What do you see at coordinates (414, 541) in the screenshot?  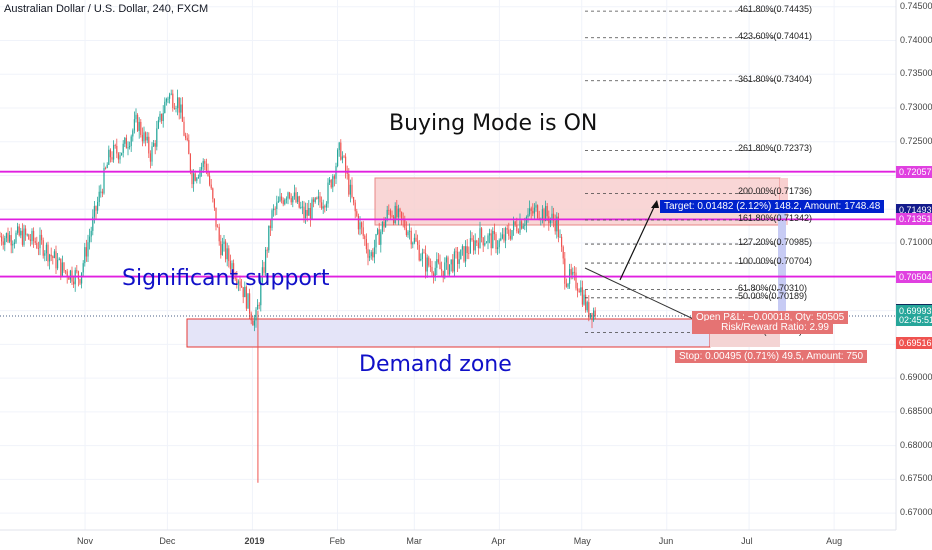 I see `x-tick-label: Mar` at bounding box center [414, 541].